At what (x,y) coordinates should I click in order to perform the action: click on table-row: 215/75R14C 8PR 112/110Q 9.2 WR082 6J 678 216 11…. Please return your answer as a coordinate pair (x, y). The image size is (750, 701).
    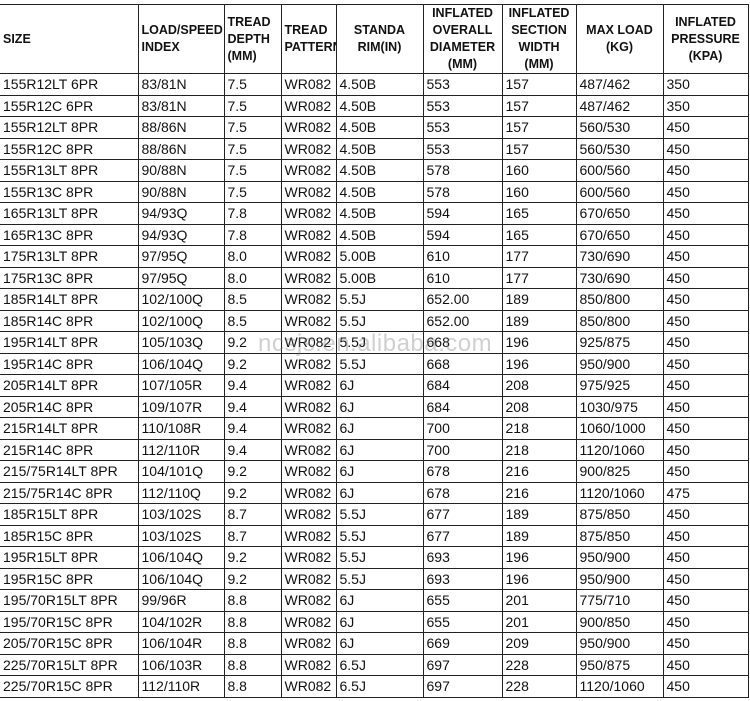
    Looking at the image, I should click on (374, 492).